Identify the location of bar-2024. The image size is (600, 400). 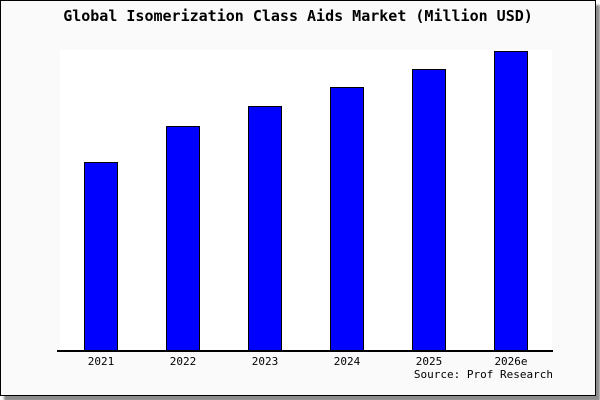
(347, 218).